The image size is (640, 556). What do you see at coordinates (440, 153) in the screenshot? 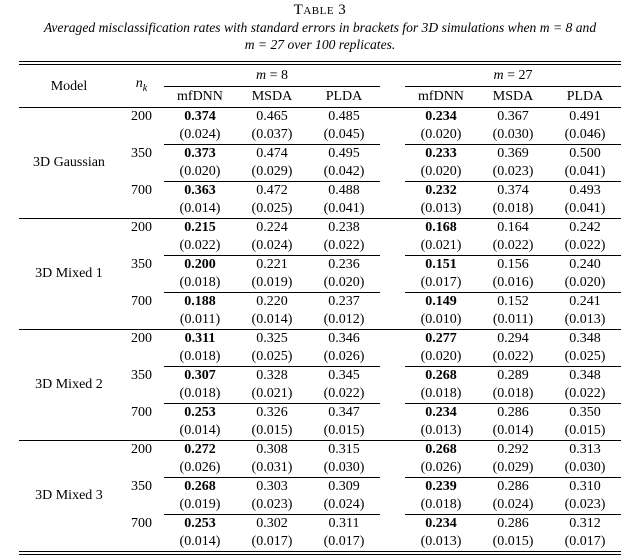
I see `m27-value-cell: 0.233` at bounding box center [440, 153].